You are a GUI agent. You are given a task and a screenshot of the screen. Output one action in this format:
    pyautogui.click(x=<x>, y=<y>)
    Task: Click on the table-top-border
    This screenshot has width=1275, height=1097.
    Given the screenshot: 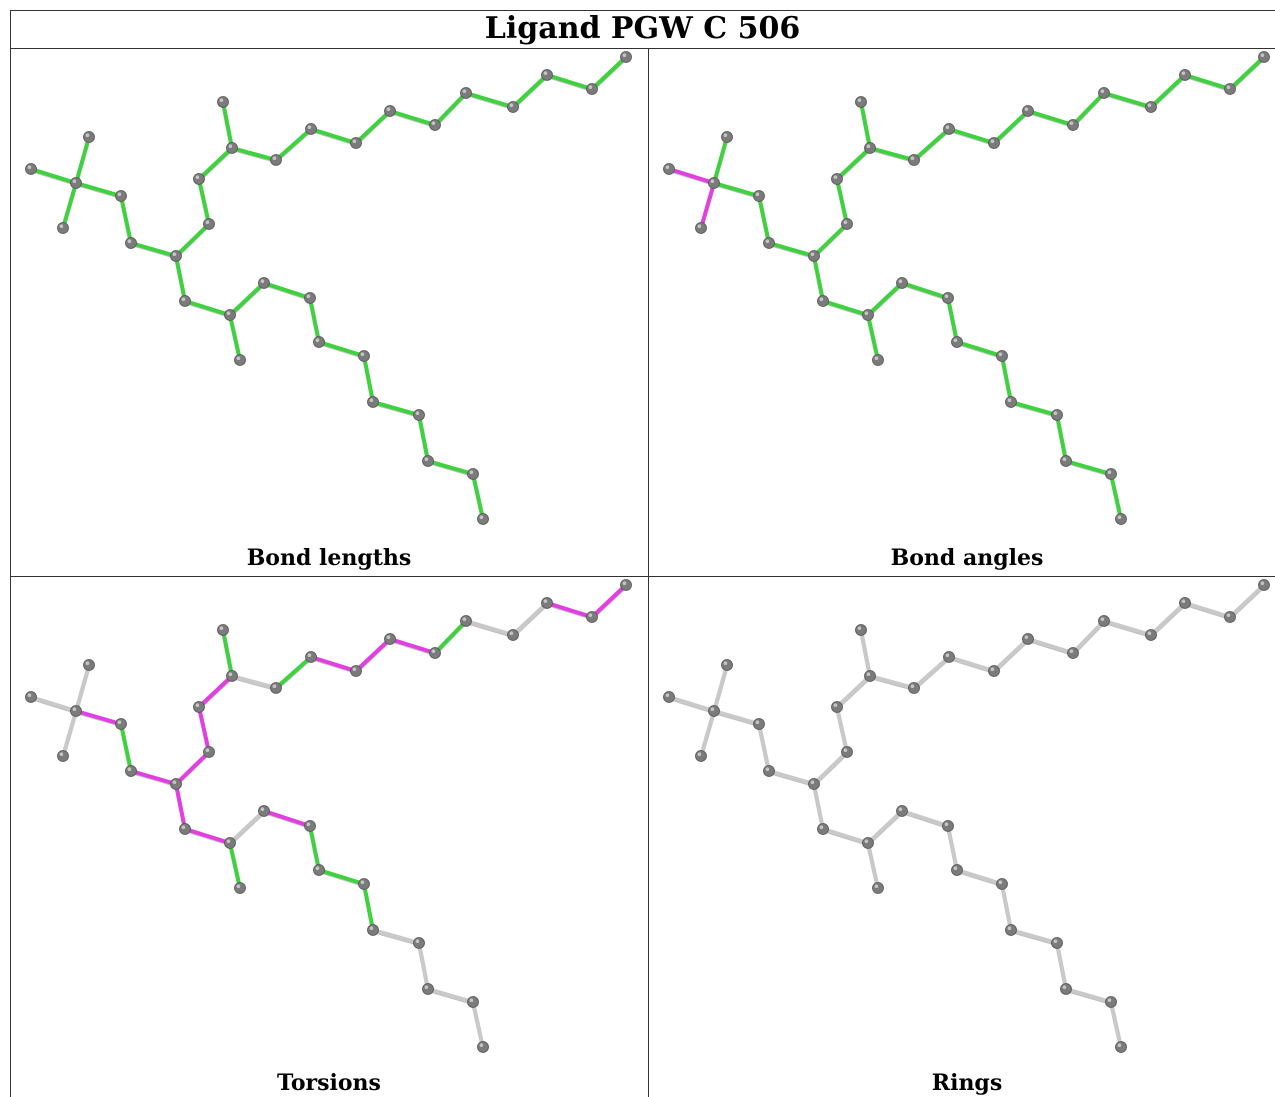 What is the action you would take?
    pyautogui.click(x=642, y=10)
    